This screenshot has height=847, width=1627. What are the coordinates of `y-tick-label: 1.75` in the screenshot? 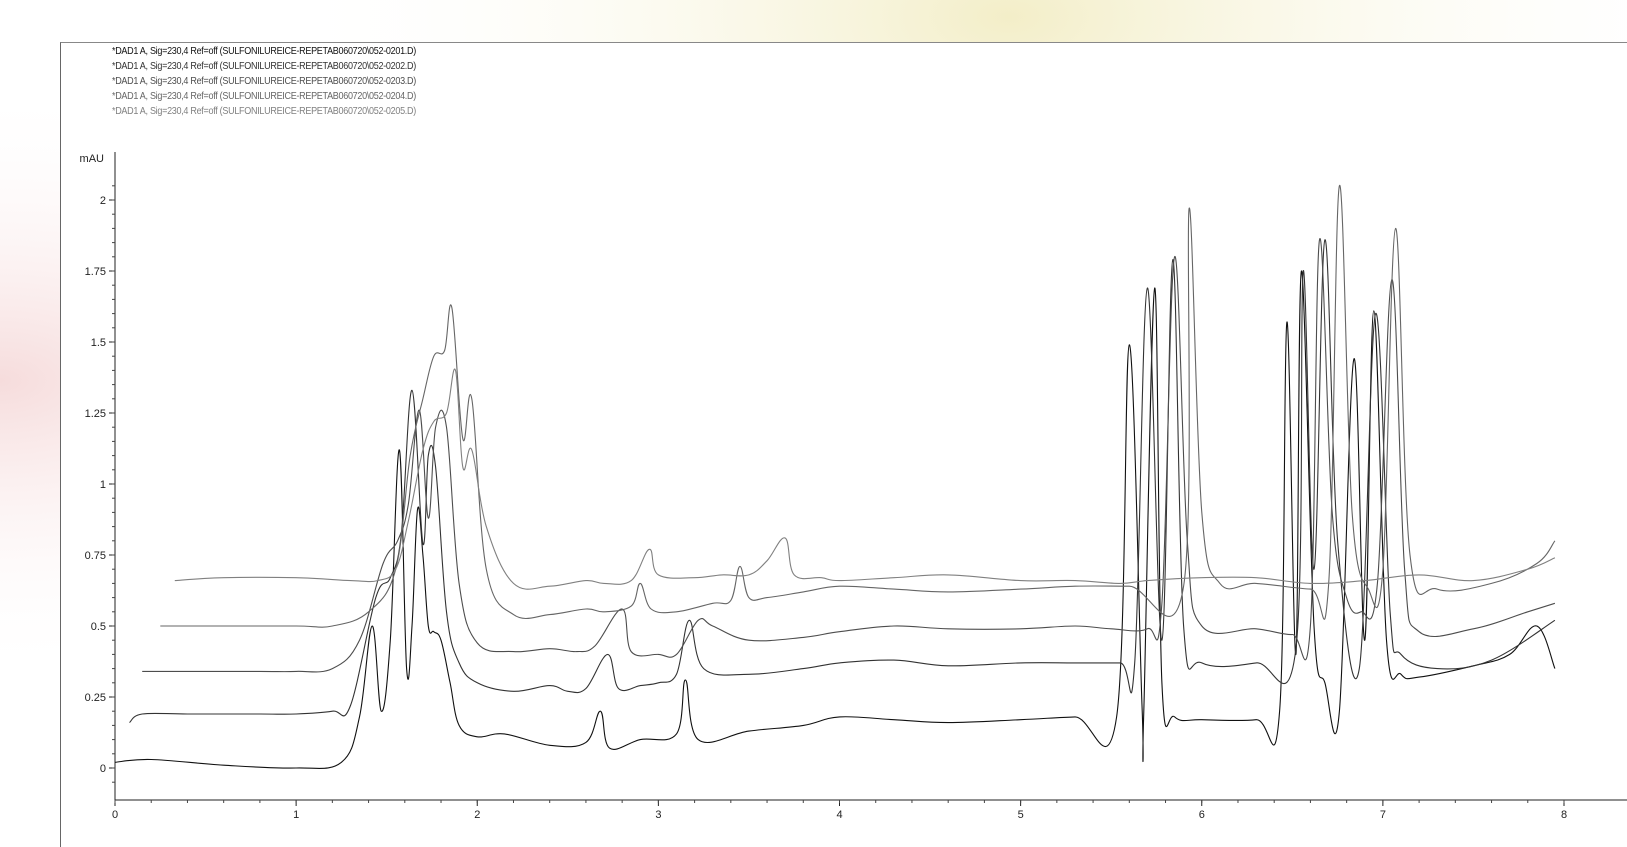 It's located at (95, 272).